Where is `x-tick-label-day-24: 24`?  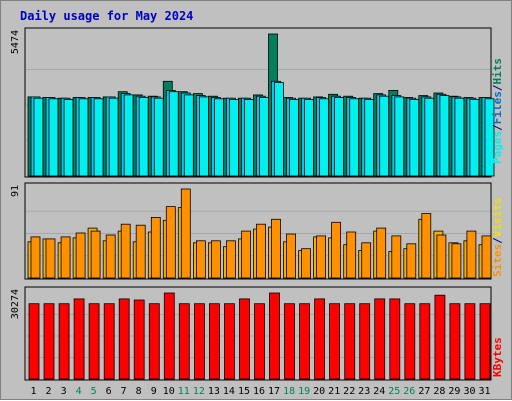 x-tick-label-day-24: 24 is located at coordinates (379, 391).